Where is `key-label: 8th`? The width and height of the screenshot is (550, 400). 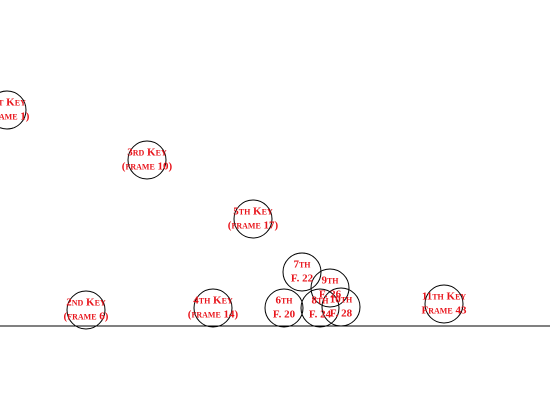 key-label: 8th is located at coordinates (320, 301).